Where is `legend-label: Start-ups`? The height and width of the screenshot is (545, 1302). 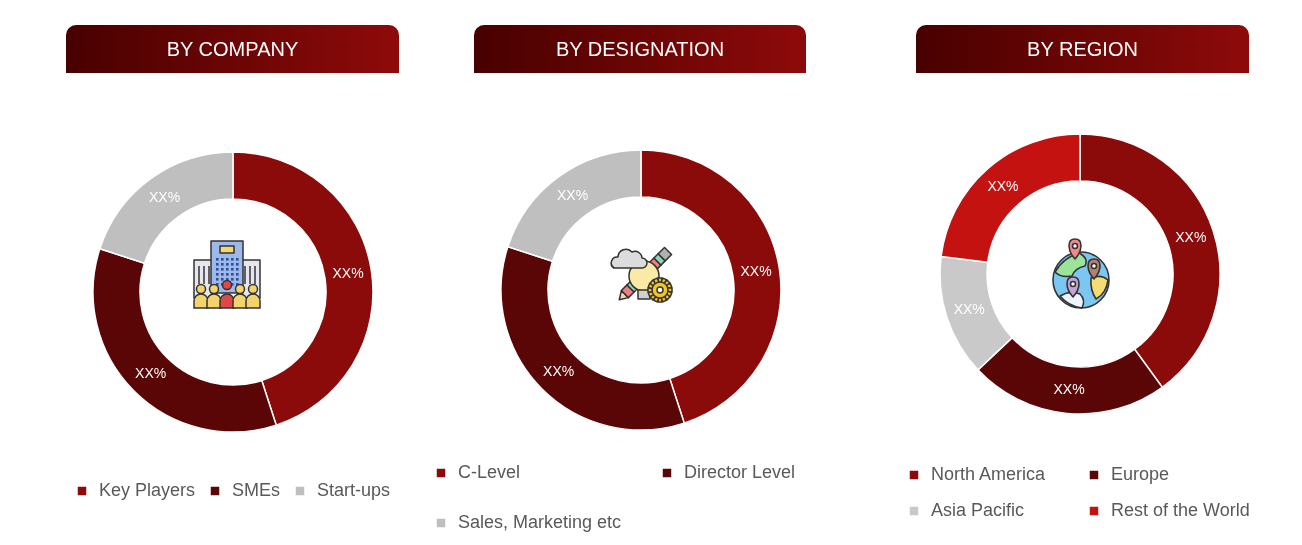 legend-label: Start-ups is located at coordinates (354, 490).